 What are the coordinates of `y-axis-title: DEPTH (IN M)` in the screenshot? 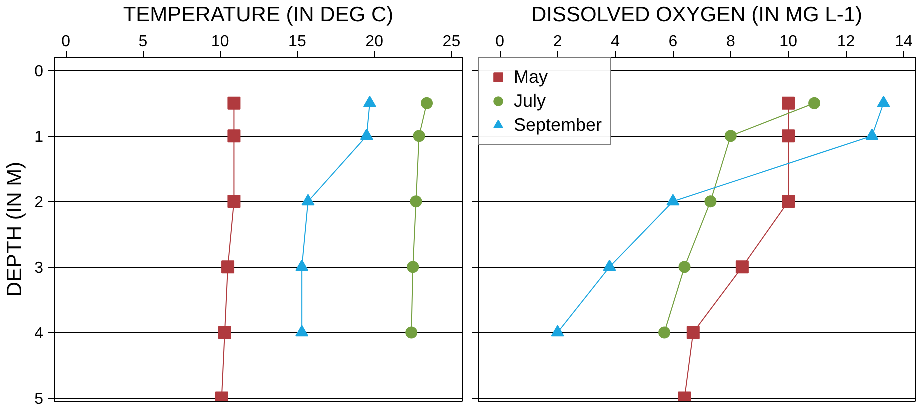 It's located at (15, 230).